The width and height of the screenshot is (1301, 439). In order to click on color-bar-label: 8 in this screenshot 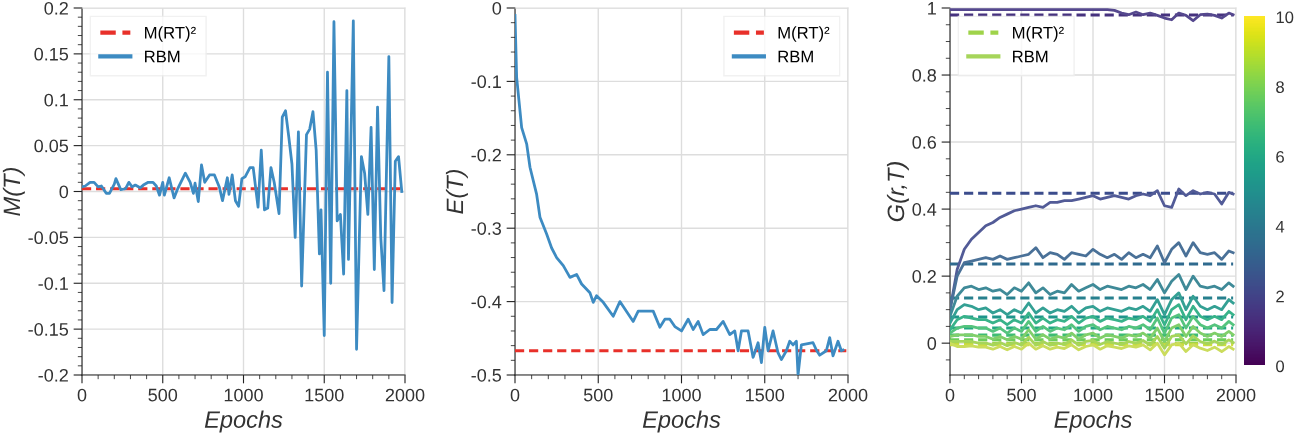, I will do `click(1280, 87)`.